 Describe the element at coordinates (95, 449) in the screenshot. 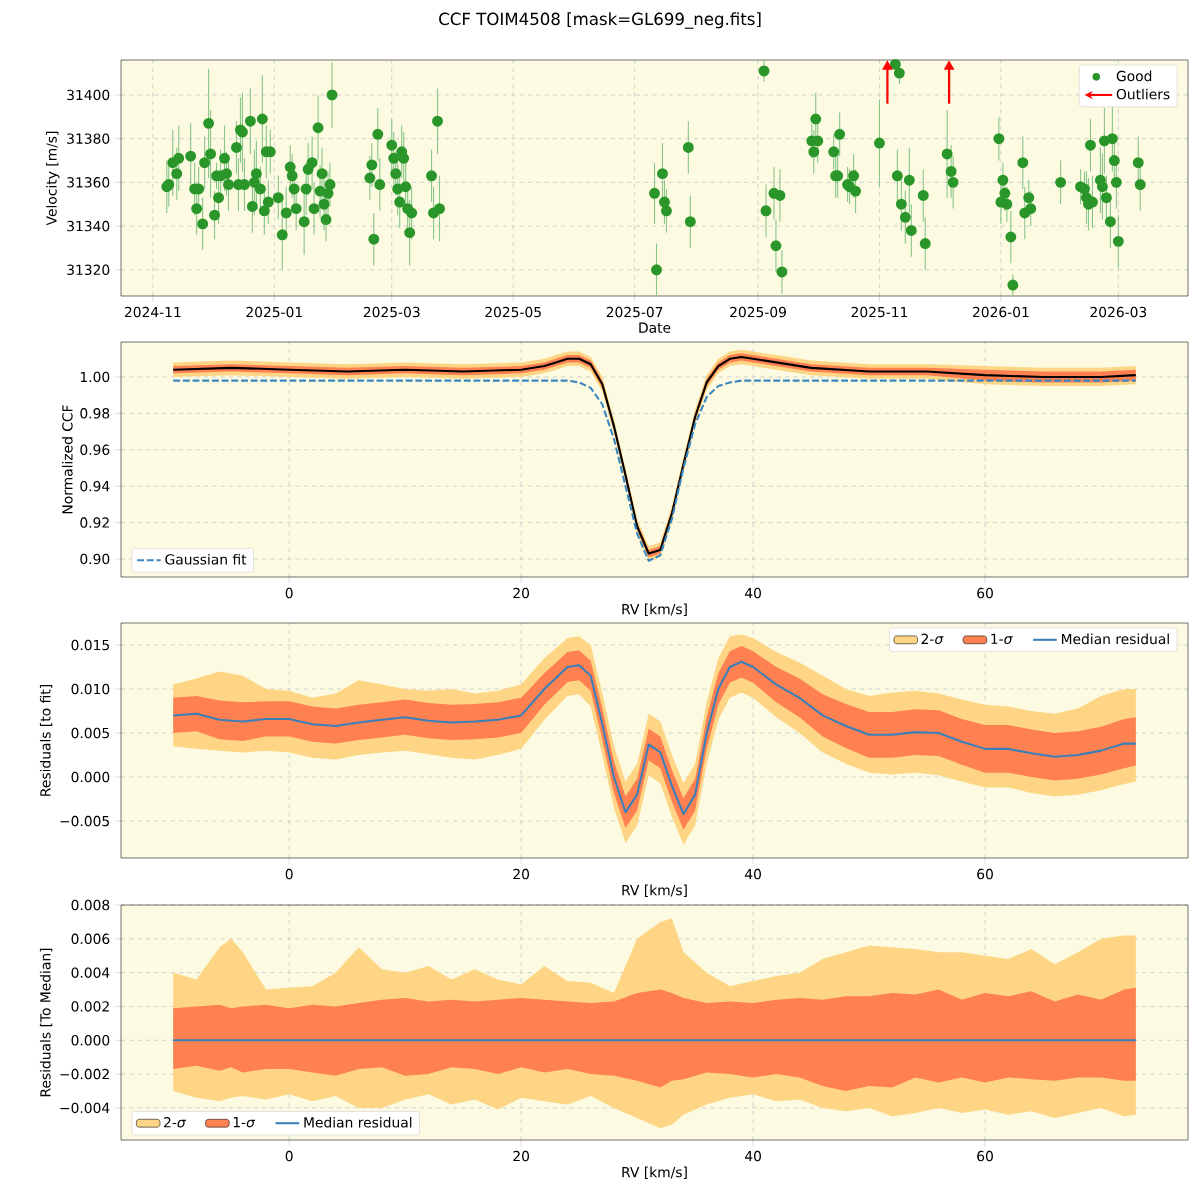

I see `y-tick-label: 0.96` at that location.